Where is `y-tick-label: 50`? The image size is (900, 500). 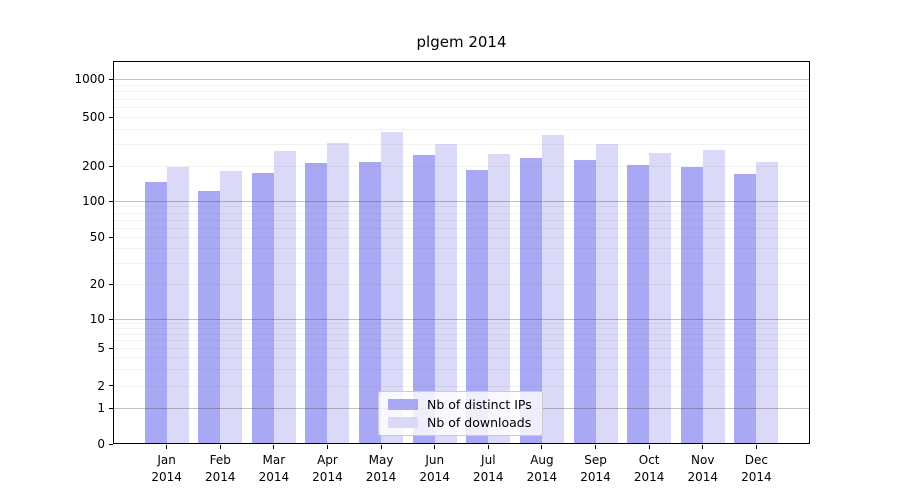 y-tick-label: 50 is located at coordinates (97, 237).